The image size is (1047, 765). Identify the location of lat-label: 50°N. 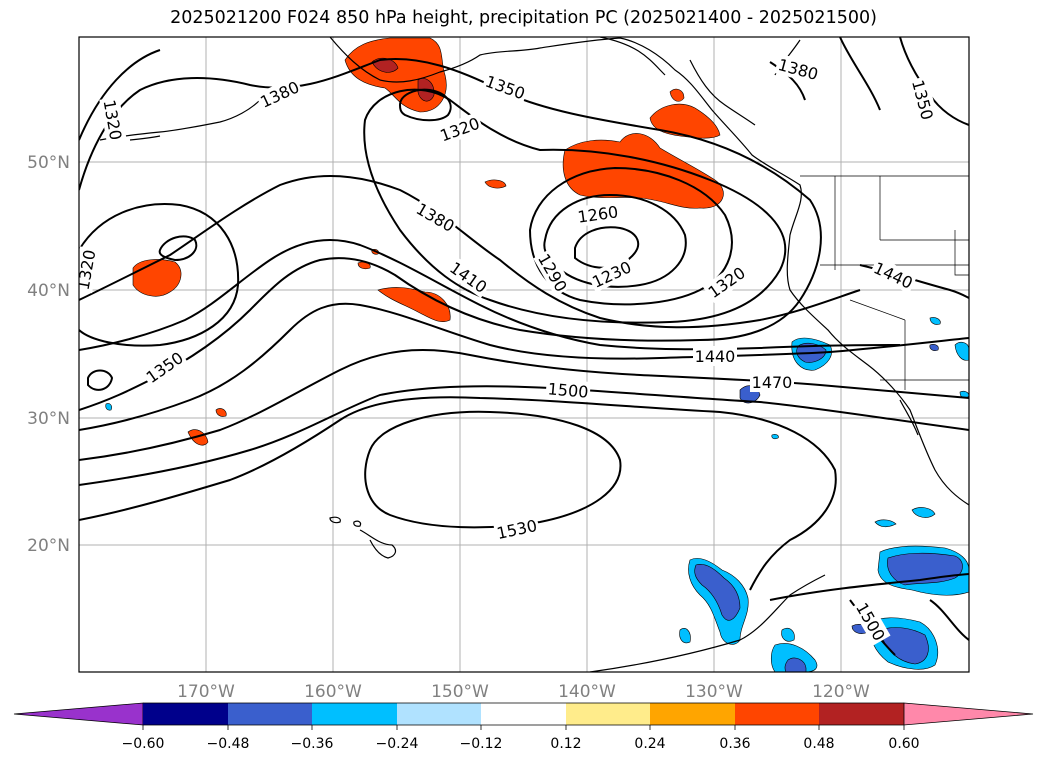
(48, 163).